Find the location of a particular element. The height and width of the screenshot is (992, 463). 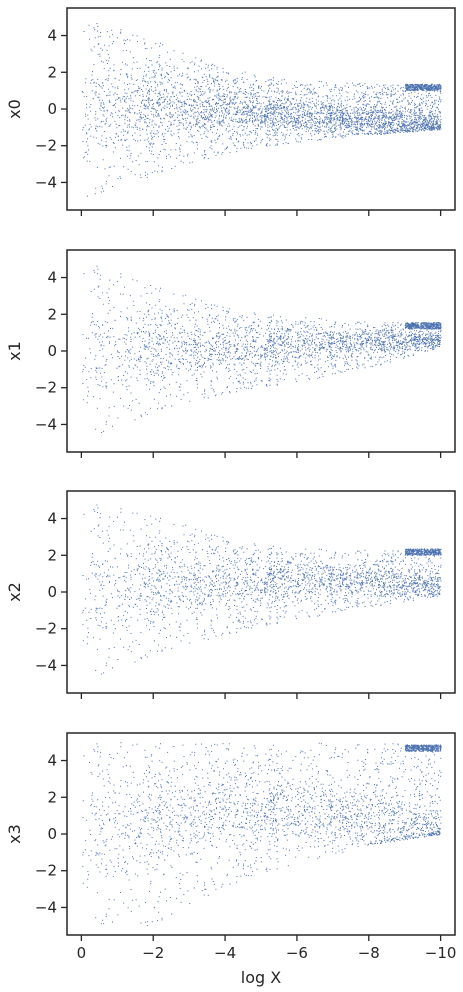

y-axis-label: x0 is located at coordinates (14, 109).